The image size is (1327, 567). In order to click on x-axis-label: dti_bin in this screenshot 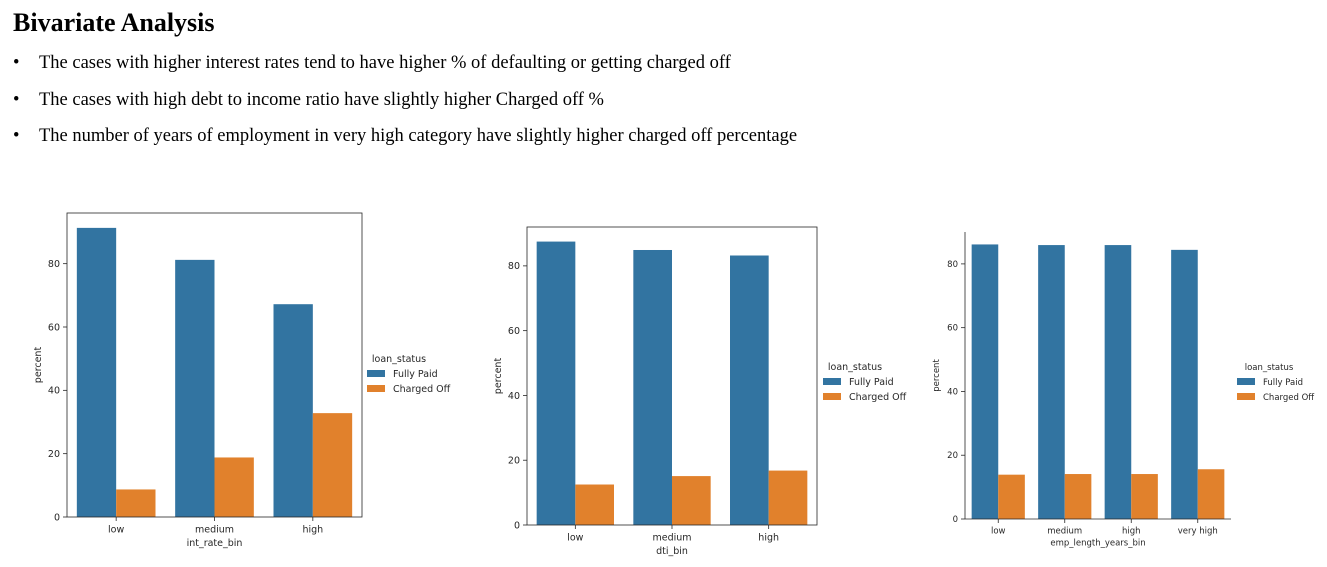, I will do `click(672, 551)`.